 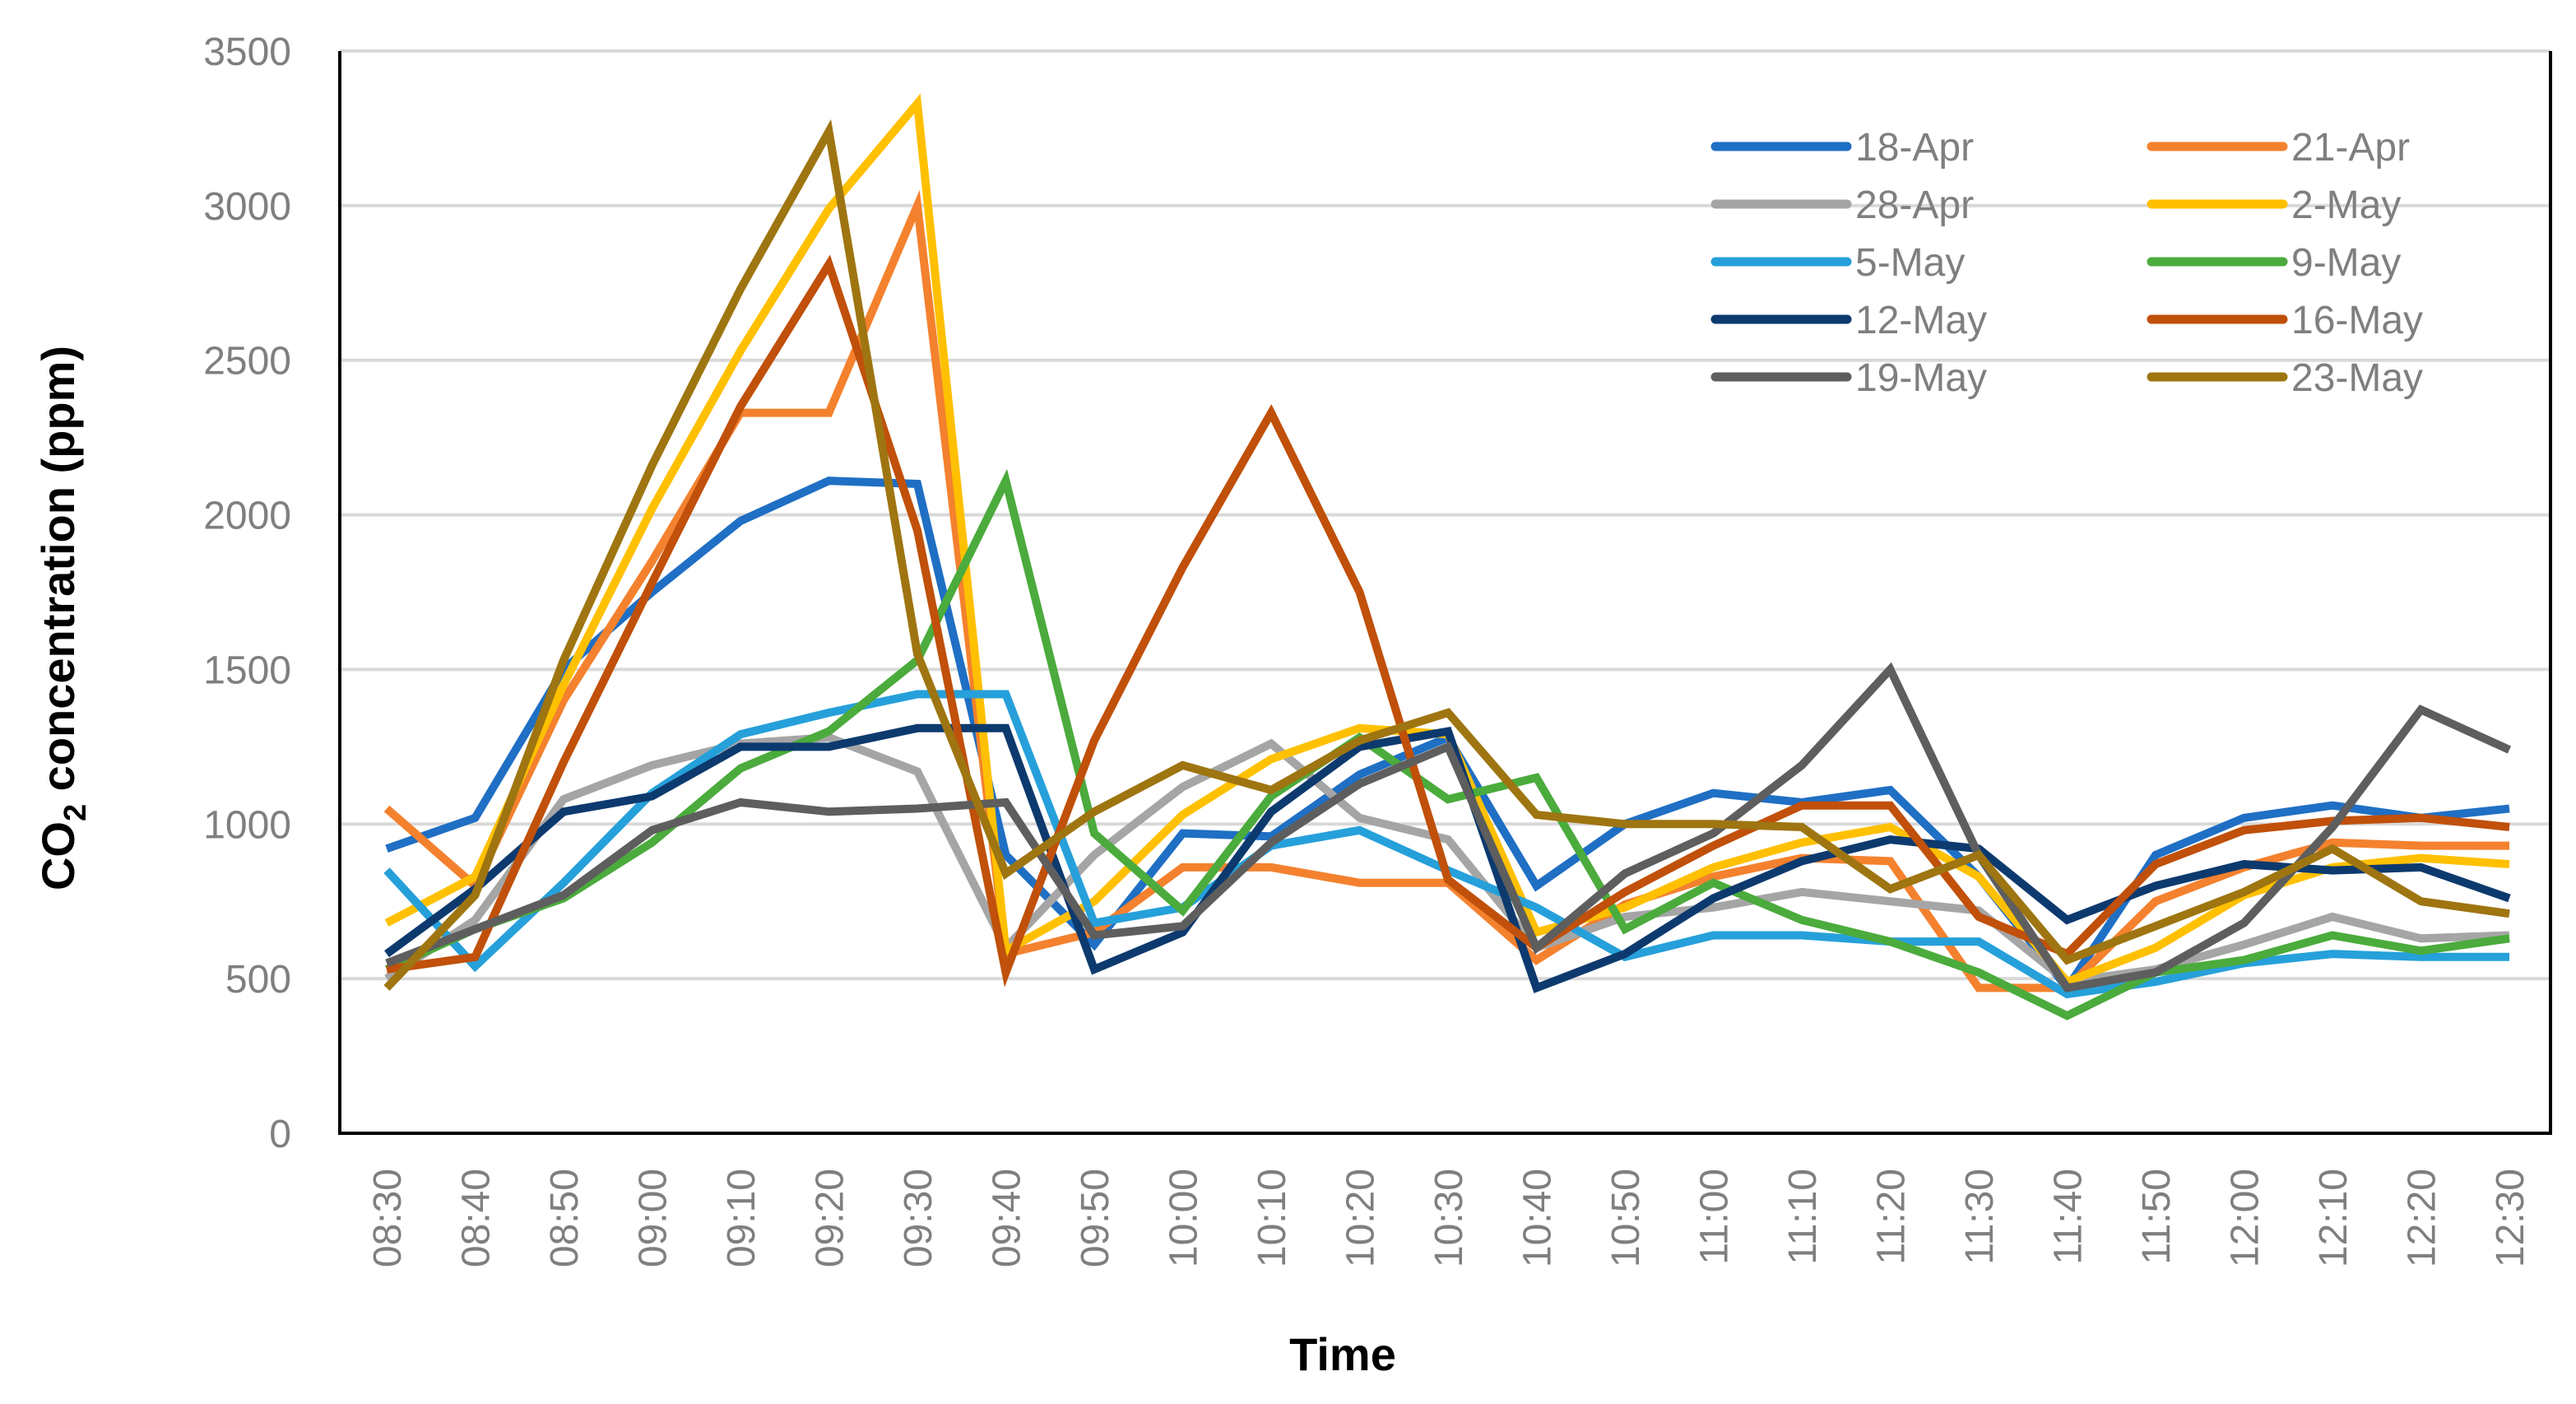 I want to click on x-tick-12:30: 12:30, so click(x=2510, y=1218).